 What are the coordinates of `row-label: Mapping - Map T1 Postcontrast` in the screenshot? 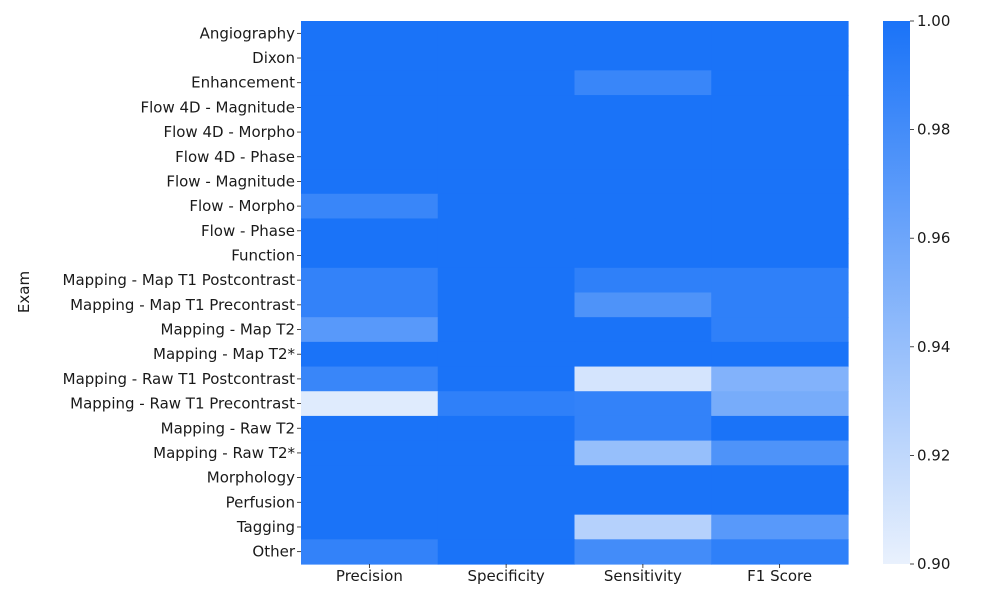 It's located at (179, 280).